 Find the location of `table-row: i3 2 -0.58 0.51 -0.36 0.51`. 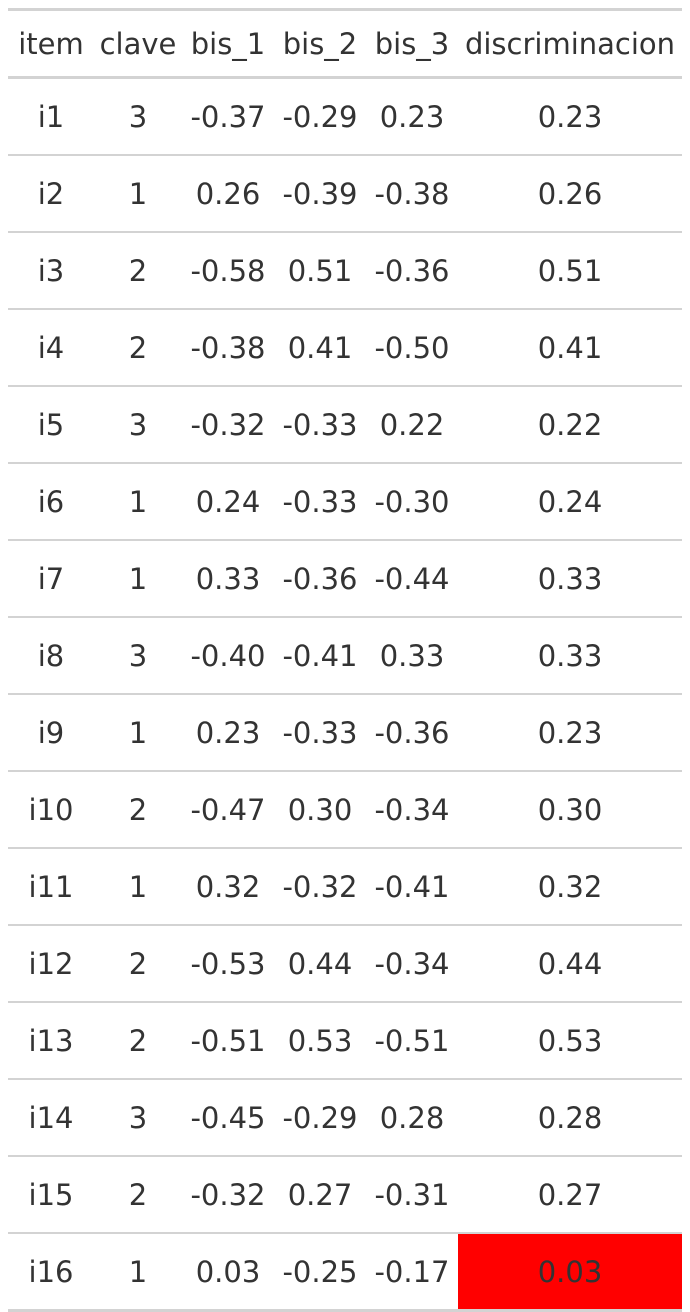

table-row: i3 2 -0.58 0.51 -0.36 0.51 is located at coordinates (345, 270).